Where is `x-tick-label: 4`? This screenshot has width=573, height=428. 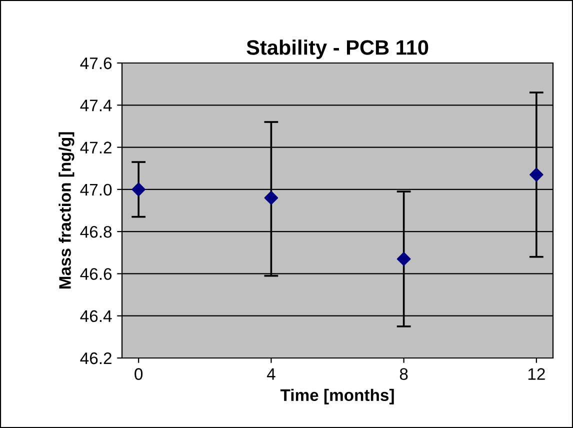
x-tick-label: 4 is located at coordinates (271, 374).